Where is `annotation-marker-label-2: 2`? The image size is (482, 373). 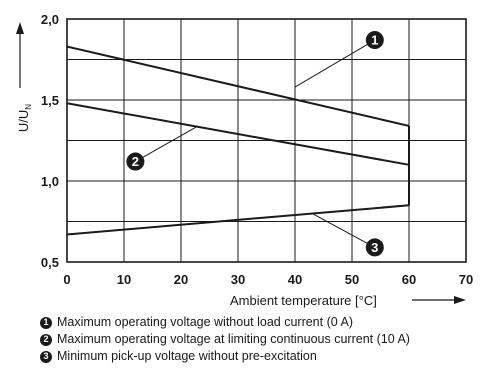
annotation-marker-label-2: 2 is located at coordinates (135, 161).